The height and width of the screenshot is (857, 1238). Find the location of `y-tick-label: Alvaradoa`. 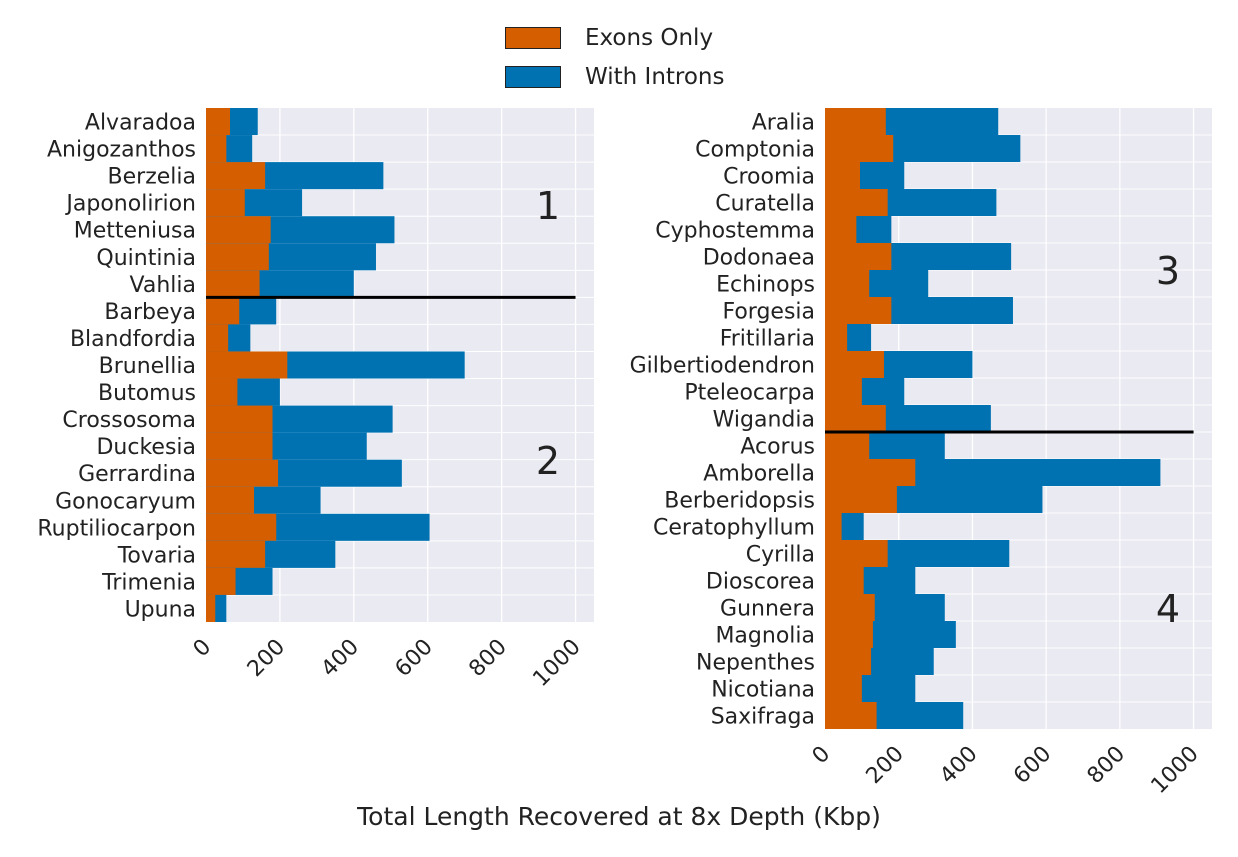

y-tick-label: Alvaradoa is located at coordinates (140, 123).